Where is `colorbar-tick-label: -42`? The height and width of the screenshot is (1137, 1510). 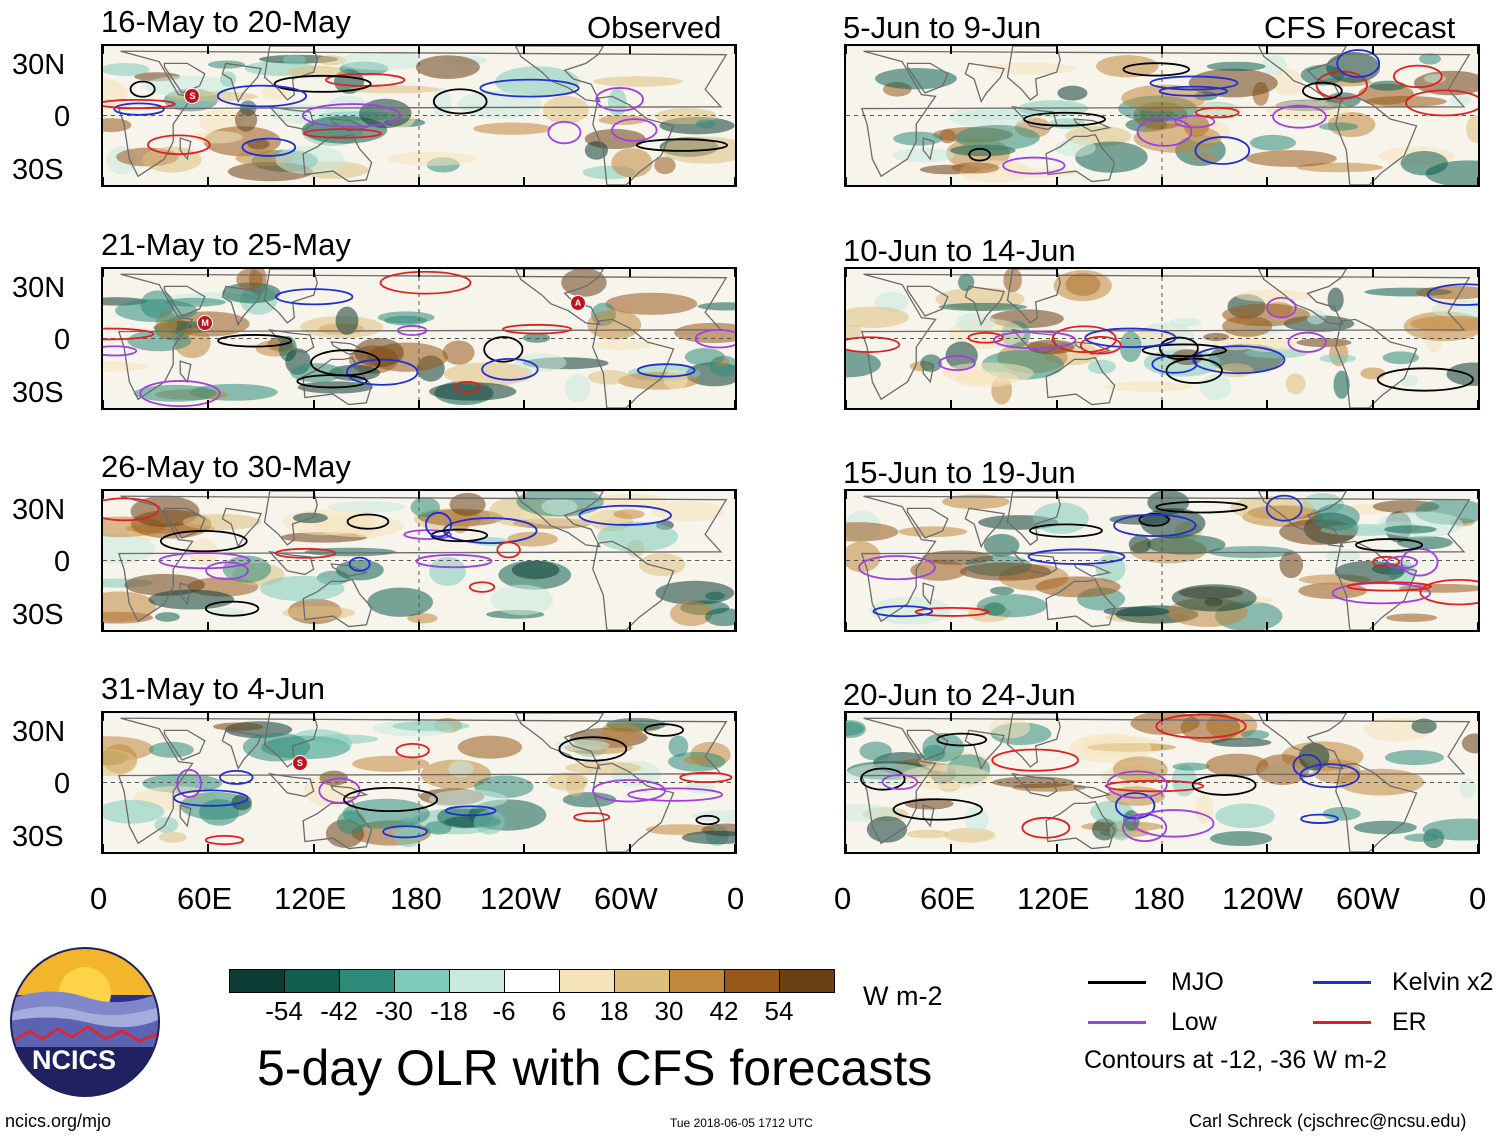
colorbar-tick-label: -42 is located at coordinates (339, 1011).